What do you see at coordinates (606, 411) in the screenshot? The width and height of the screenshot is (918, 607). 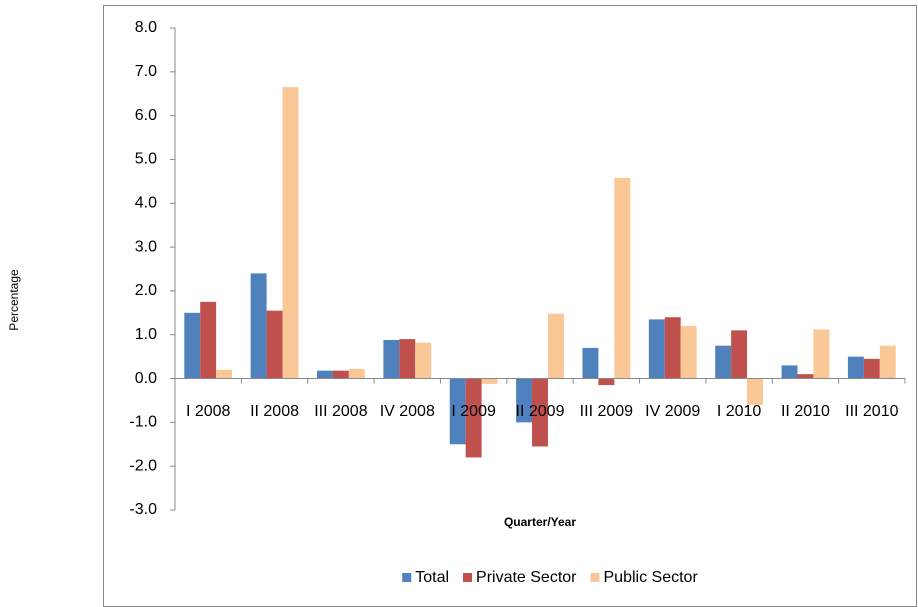 I see `x-tick-label: III 2009` at bounding box center [606, 411].